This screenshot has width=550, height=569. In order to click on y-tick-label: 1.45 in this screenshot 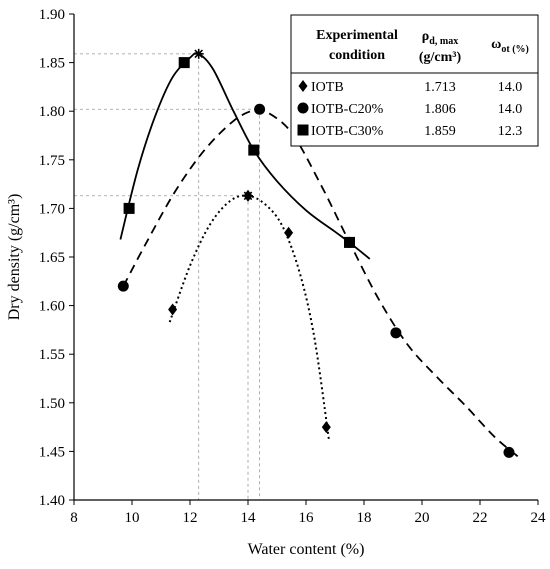, I will do `click(52, 452)`.